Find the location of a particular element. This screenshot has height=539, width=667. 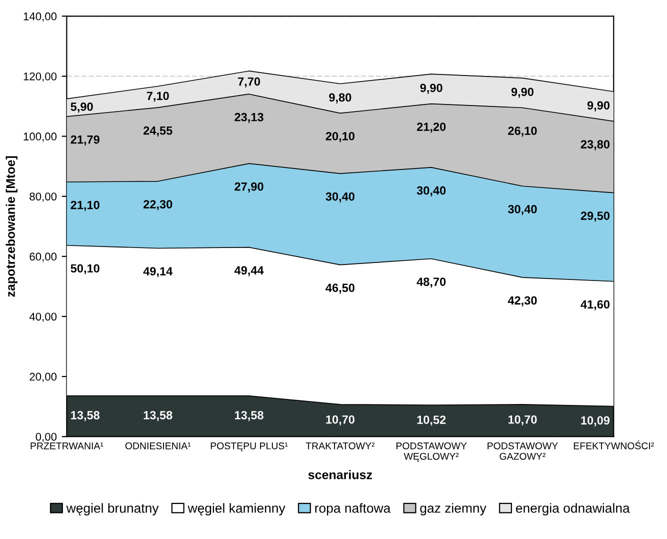

legend-label: węgiel kamienny is located at coordinates (237, 509).